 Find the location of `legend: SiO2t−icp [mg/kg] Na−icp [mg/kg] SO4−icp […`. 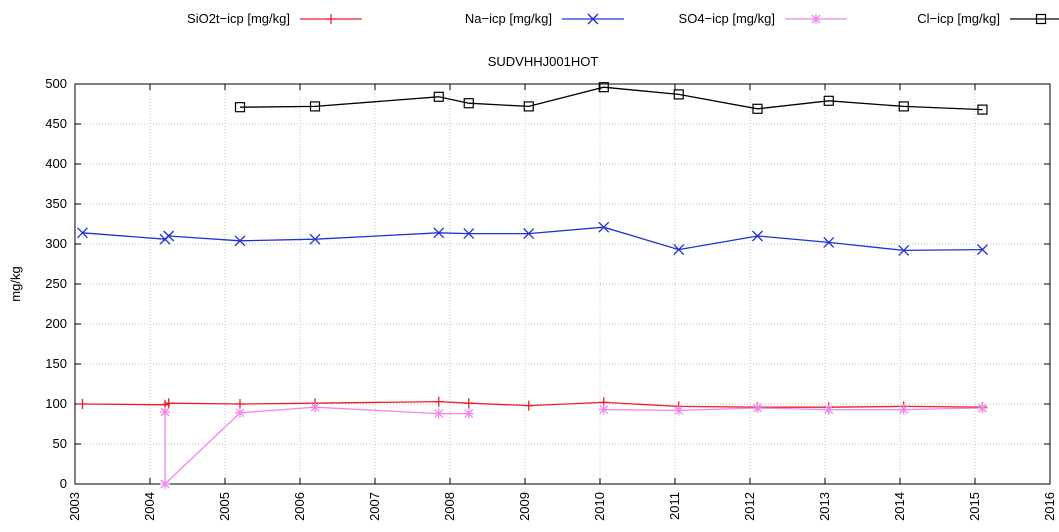

legend: SiO2t−icp [mg/kg] Na−icp [mg/kg] SO4−icp [… is located at coordinates (623, 18).